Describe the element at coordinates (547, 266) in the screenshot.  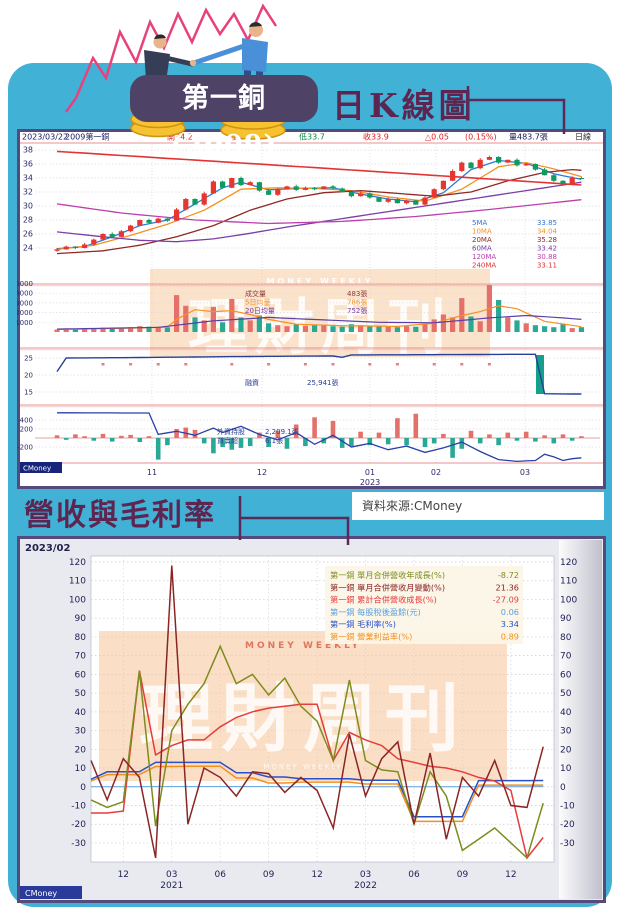
I see `svg-text: 33.11` at that location.